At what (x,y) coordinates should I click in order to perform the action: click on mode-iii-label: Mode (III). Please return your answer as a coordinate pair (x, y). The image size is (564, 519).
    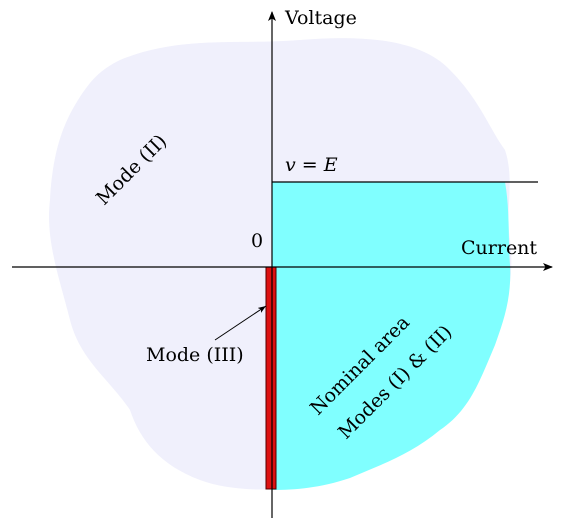
    Looking at the image, I should click on (195, 355).